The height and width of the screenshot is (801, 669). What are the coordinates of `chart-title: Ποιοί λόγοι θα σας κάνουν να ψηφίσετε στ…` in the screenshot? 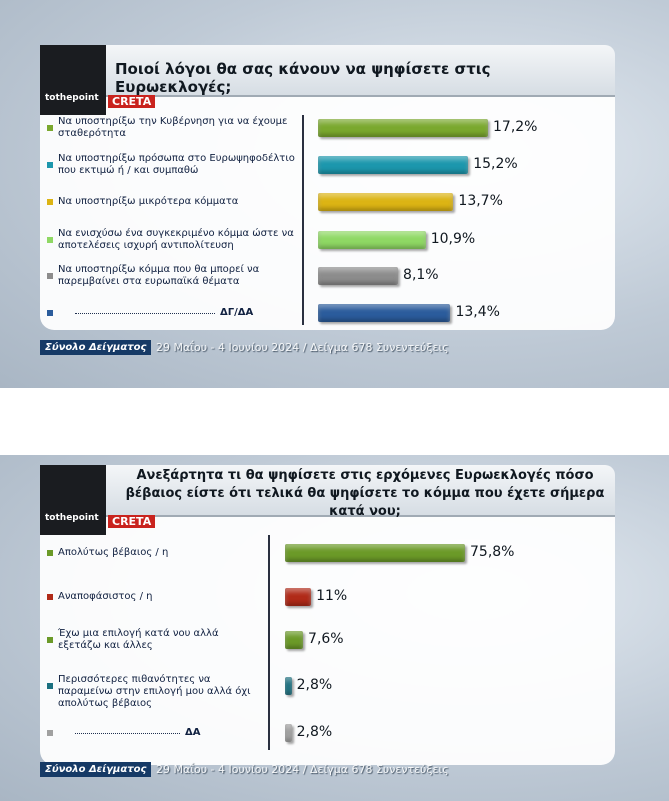 It's located at (303, 78).